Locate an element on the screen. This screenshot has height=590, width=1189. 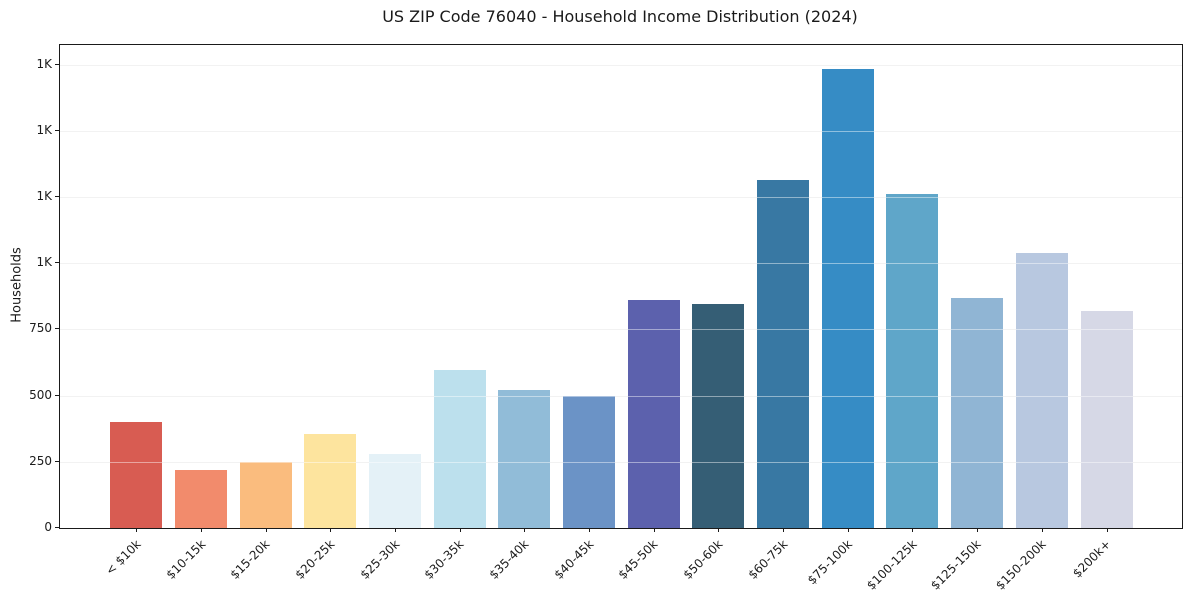
bar--60-75k is located at coordinates (783, 353).